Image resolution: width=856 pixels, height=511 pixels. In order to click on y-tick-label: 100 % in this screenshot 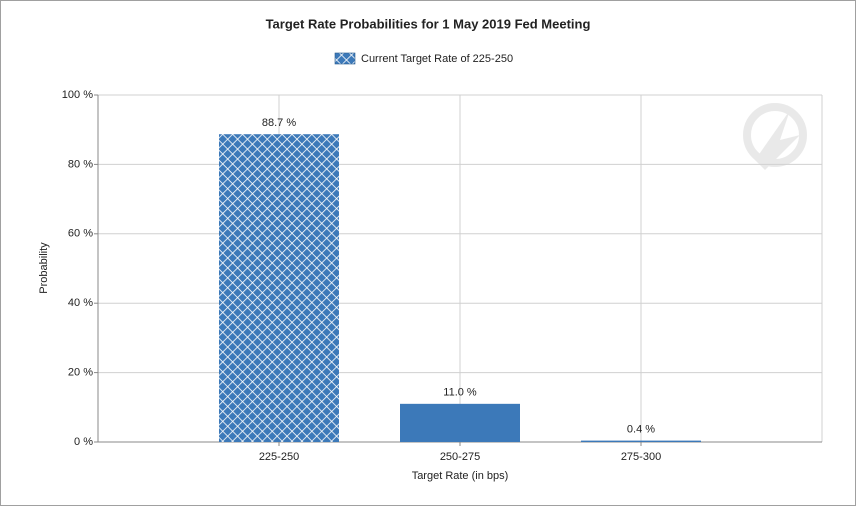, I will do `click(77, 95)`.